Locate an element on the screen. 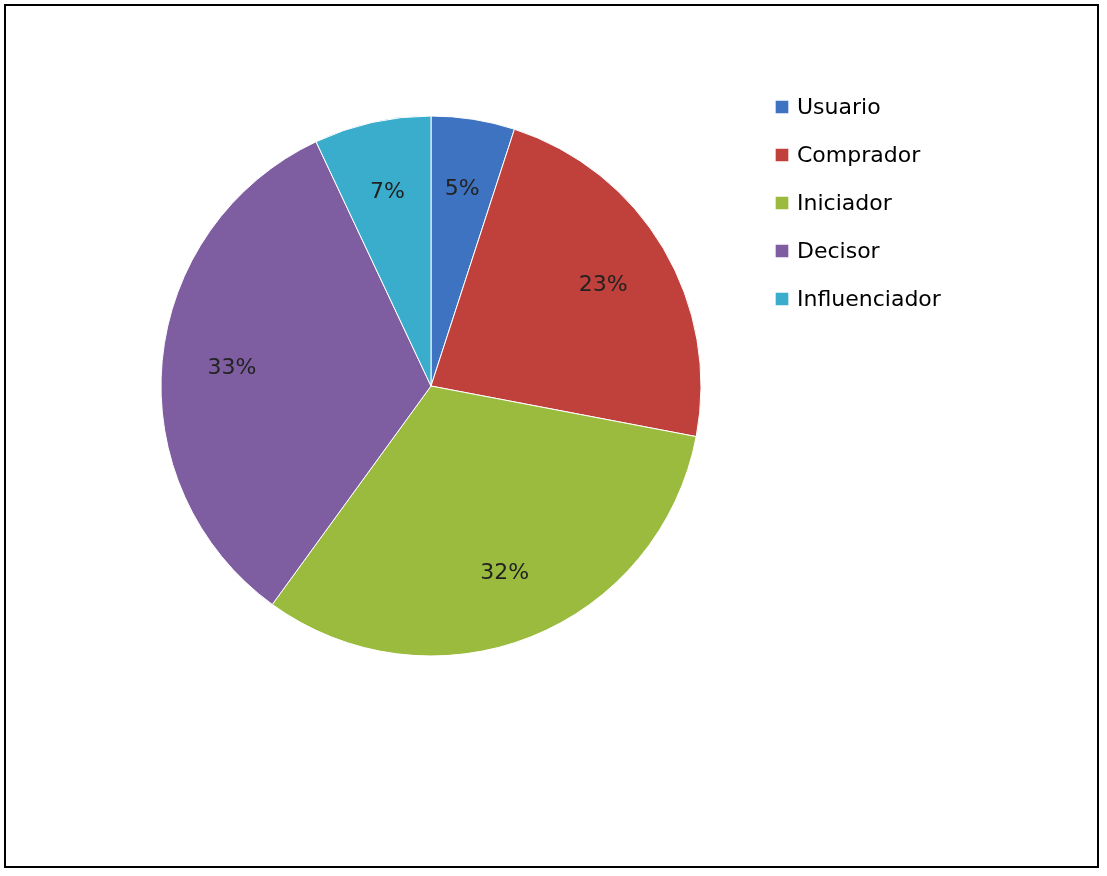  legend-label: Decisor is located at coordinates (839, 250).